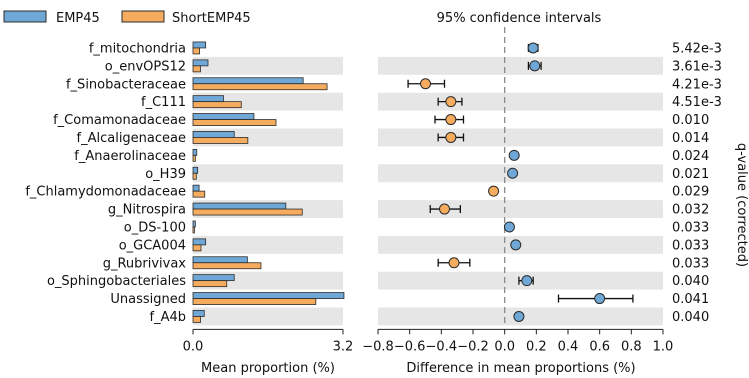  Describe the element at coordinates (568, 346) in the screenshot. I see `ci-x-tick-label: 0.4` at that location.